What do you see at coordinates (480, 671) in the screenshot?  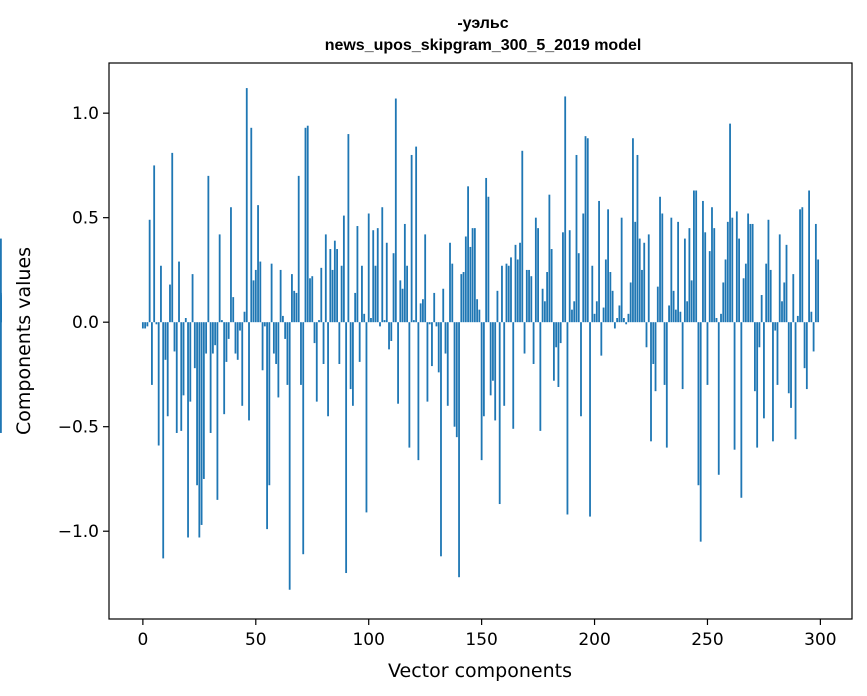 I see `x-axis-label: Vector components` at bounding box center [480, 671].